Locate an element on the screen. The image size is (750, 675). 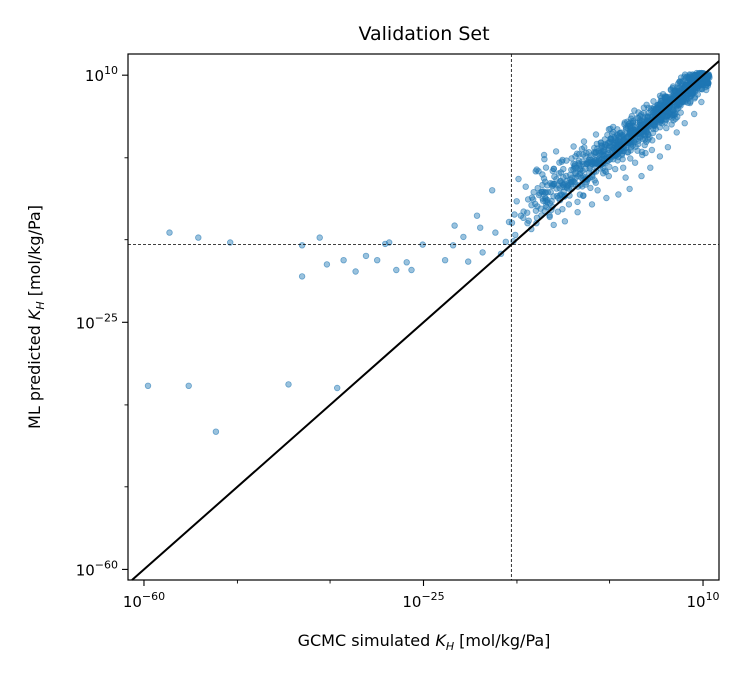
y-axis-label-symbol: K is located at coordinates (34, 314).